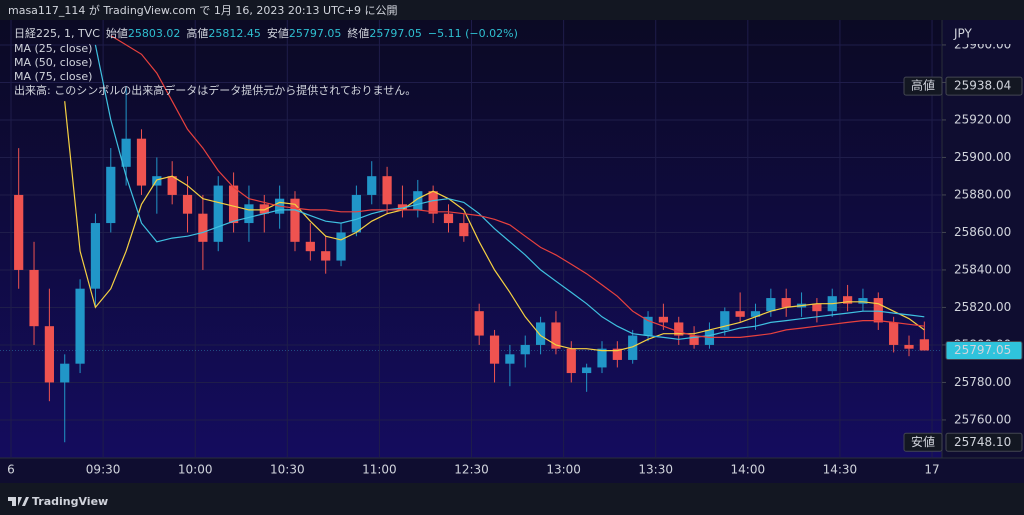 The width and height of the screenshot is (1024, 515). I want to click on badge-label: 高値, so click(923, 85).